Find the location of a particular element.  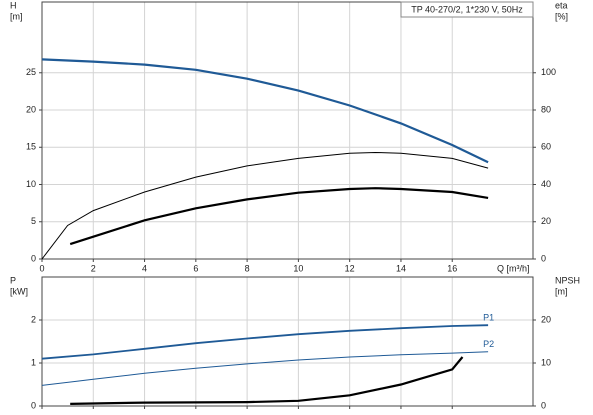

series-label: P1 is located at coordinates (488, 318).